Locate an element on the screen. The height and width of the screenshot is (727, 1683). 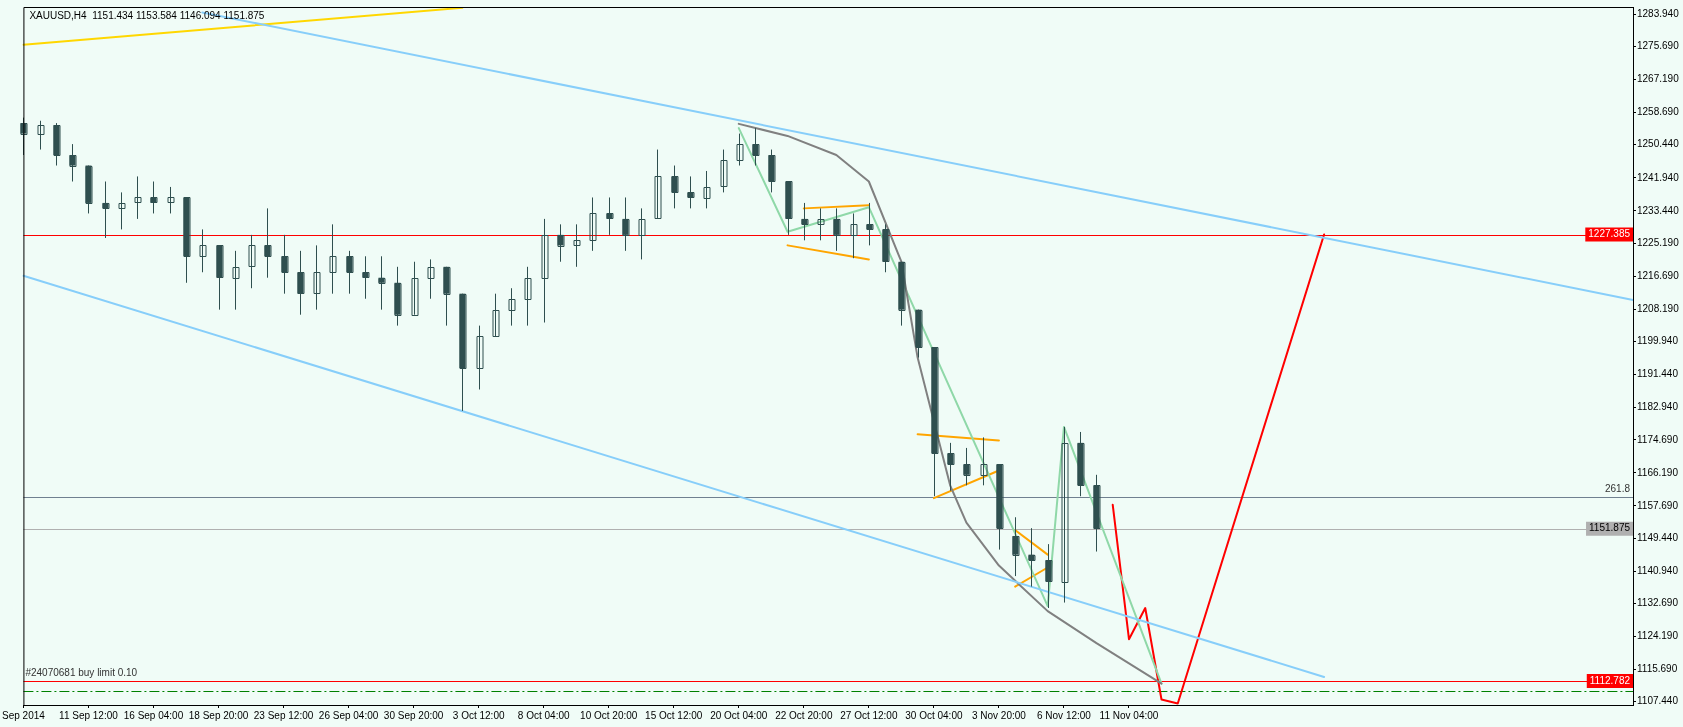
y-tick-label: 1250.440 is located at coordinates (1658, 144).